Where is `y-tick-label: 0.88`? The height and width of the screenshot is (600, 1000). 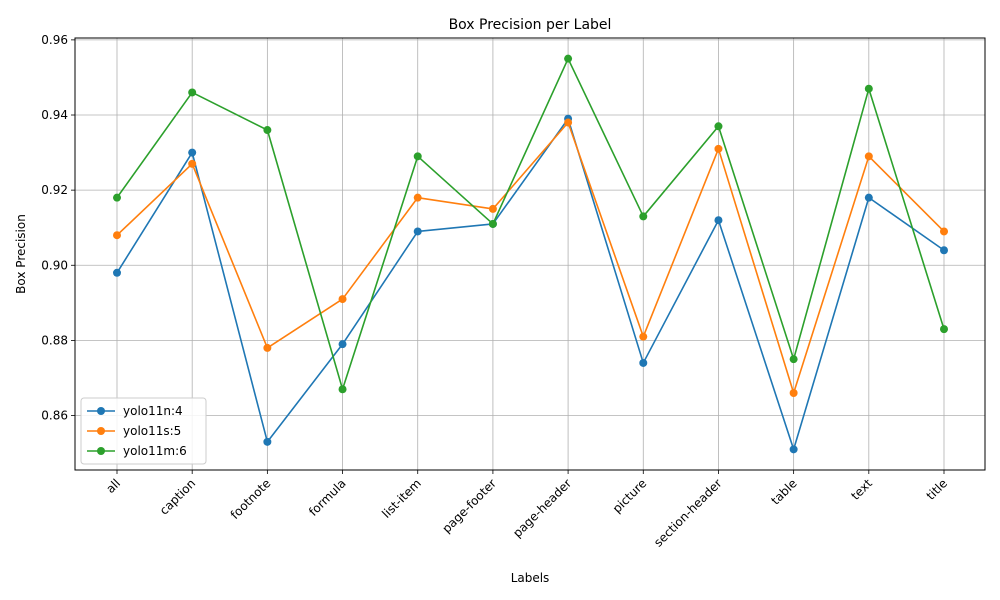
y-tick-label: 0.88 is located at coordinates (54, 340).